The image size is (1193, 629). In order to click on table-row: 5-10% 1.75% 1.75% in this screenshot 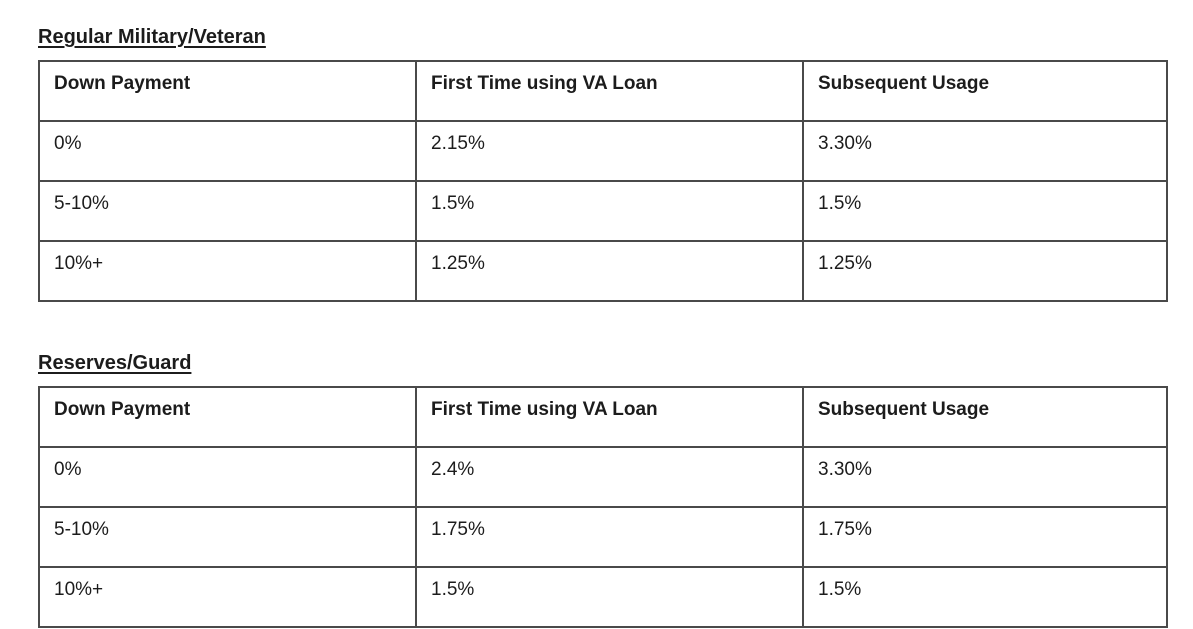, I will do `click(603, 537)`.